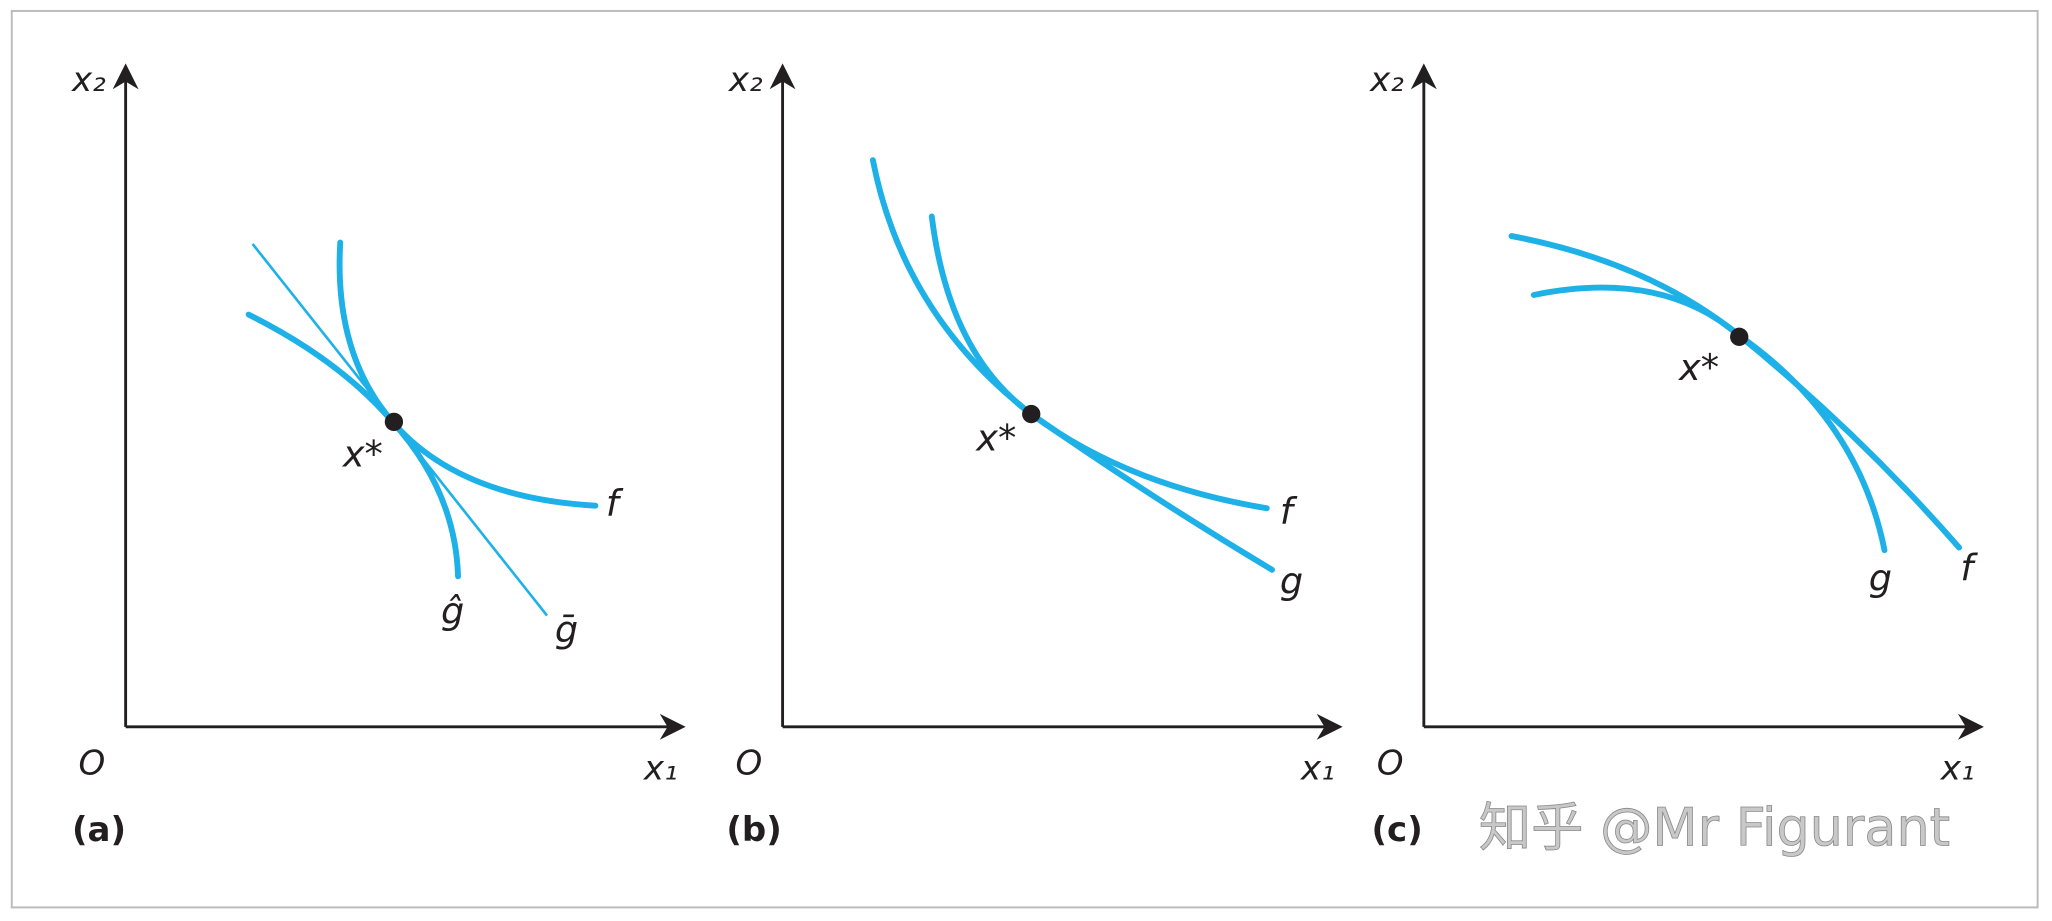  Describe the element at coordinates (1396, 830) in the screenshot. I see `panel-label: (c)` at that location.